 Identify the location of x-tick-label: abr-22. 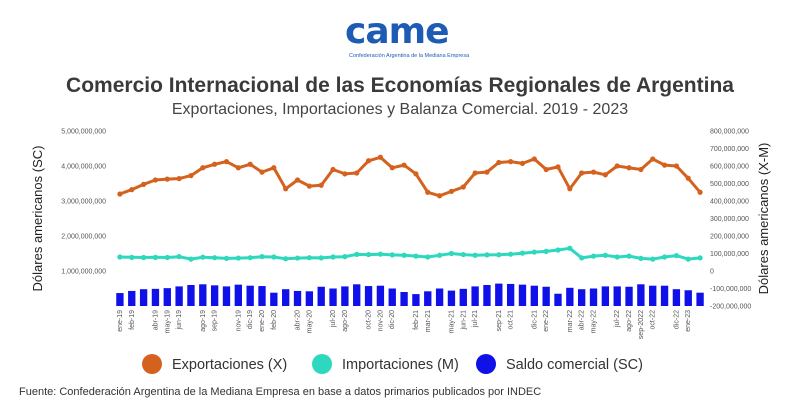
(582, 320).